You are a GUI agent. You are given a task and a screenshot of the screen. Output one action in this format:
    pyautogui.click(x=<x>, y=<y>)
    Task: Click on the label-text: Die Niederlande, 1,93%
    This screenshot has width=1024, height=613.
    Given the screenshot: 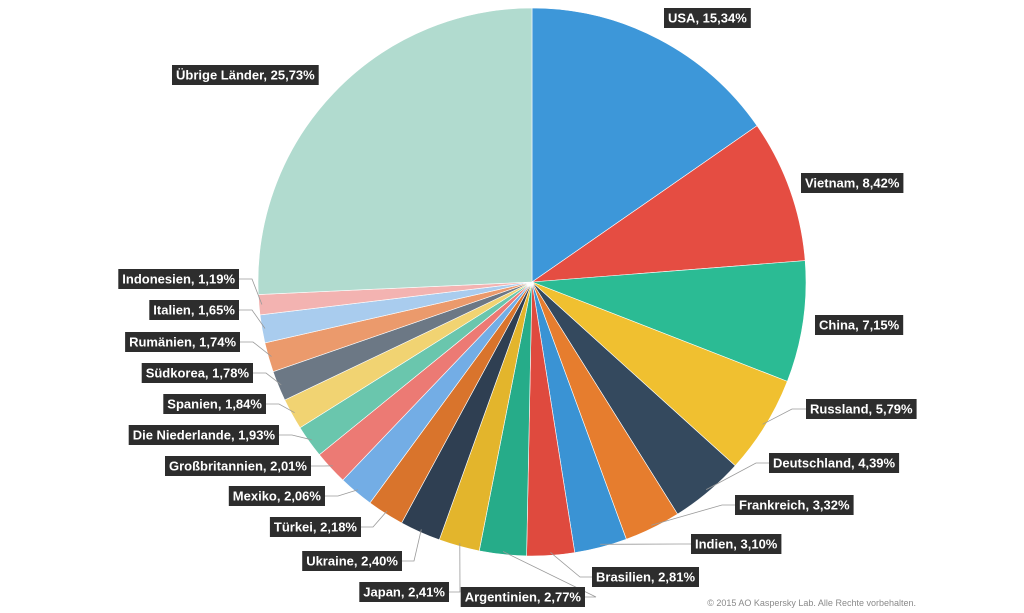 What is the action you would take?
    pyautogui.click(x=204, y=435)
    